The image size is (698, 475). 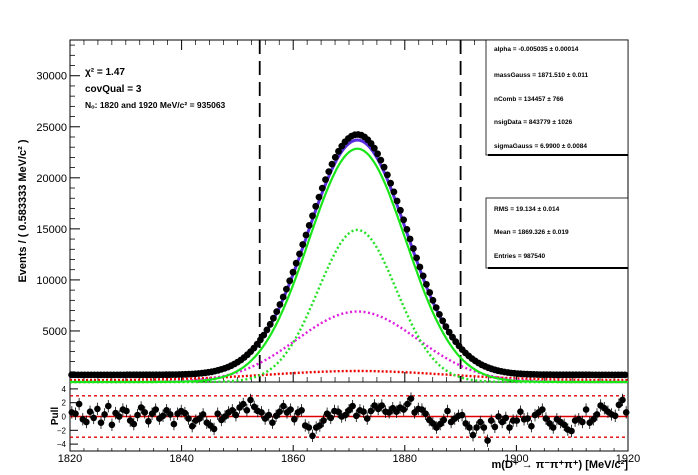 What do you see at coordinates (560, 465) in the screenshot?
I see `x-axis-title: m(D⁺ → π⁻π⁺π⁺) [MeV/c²]` at bounding box center [560, 465].